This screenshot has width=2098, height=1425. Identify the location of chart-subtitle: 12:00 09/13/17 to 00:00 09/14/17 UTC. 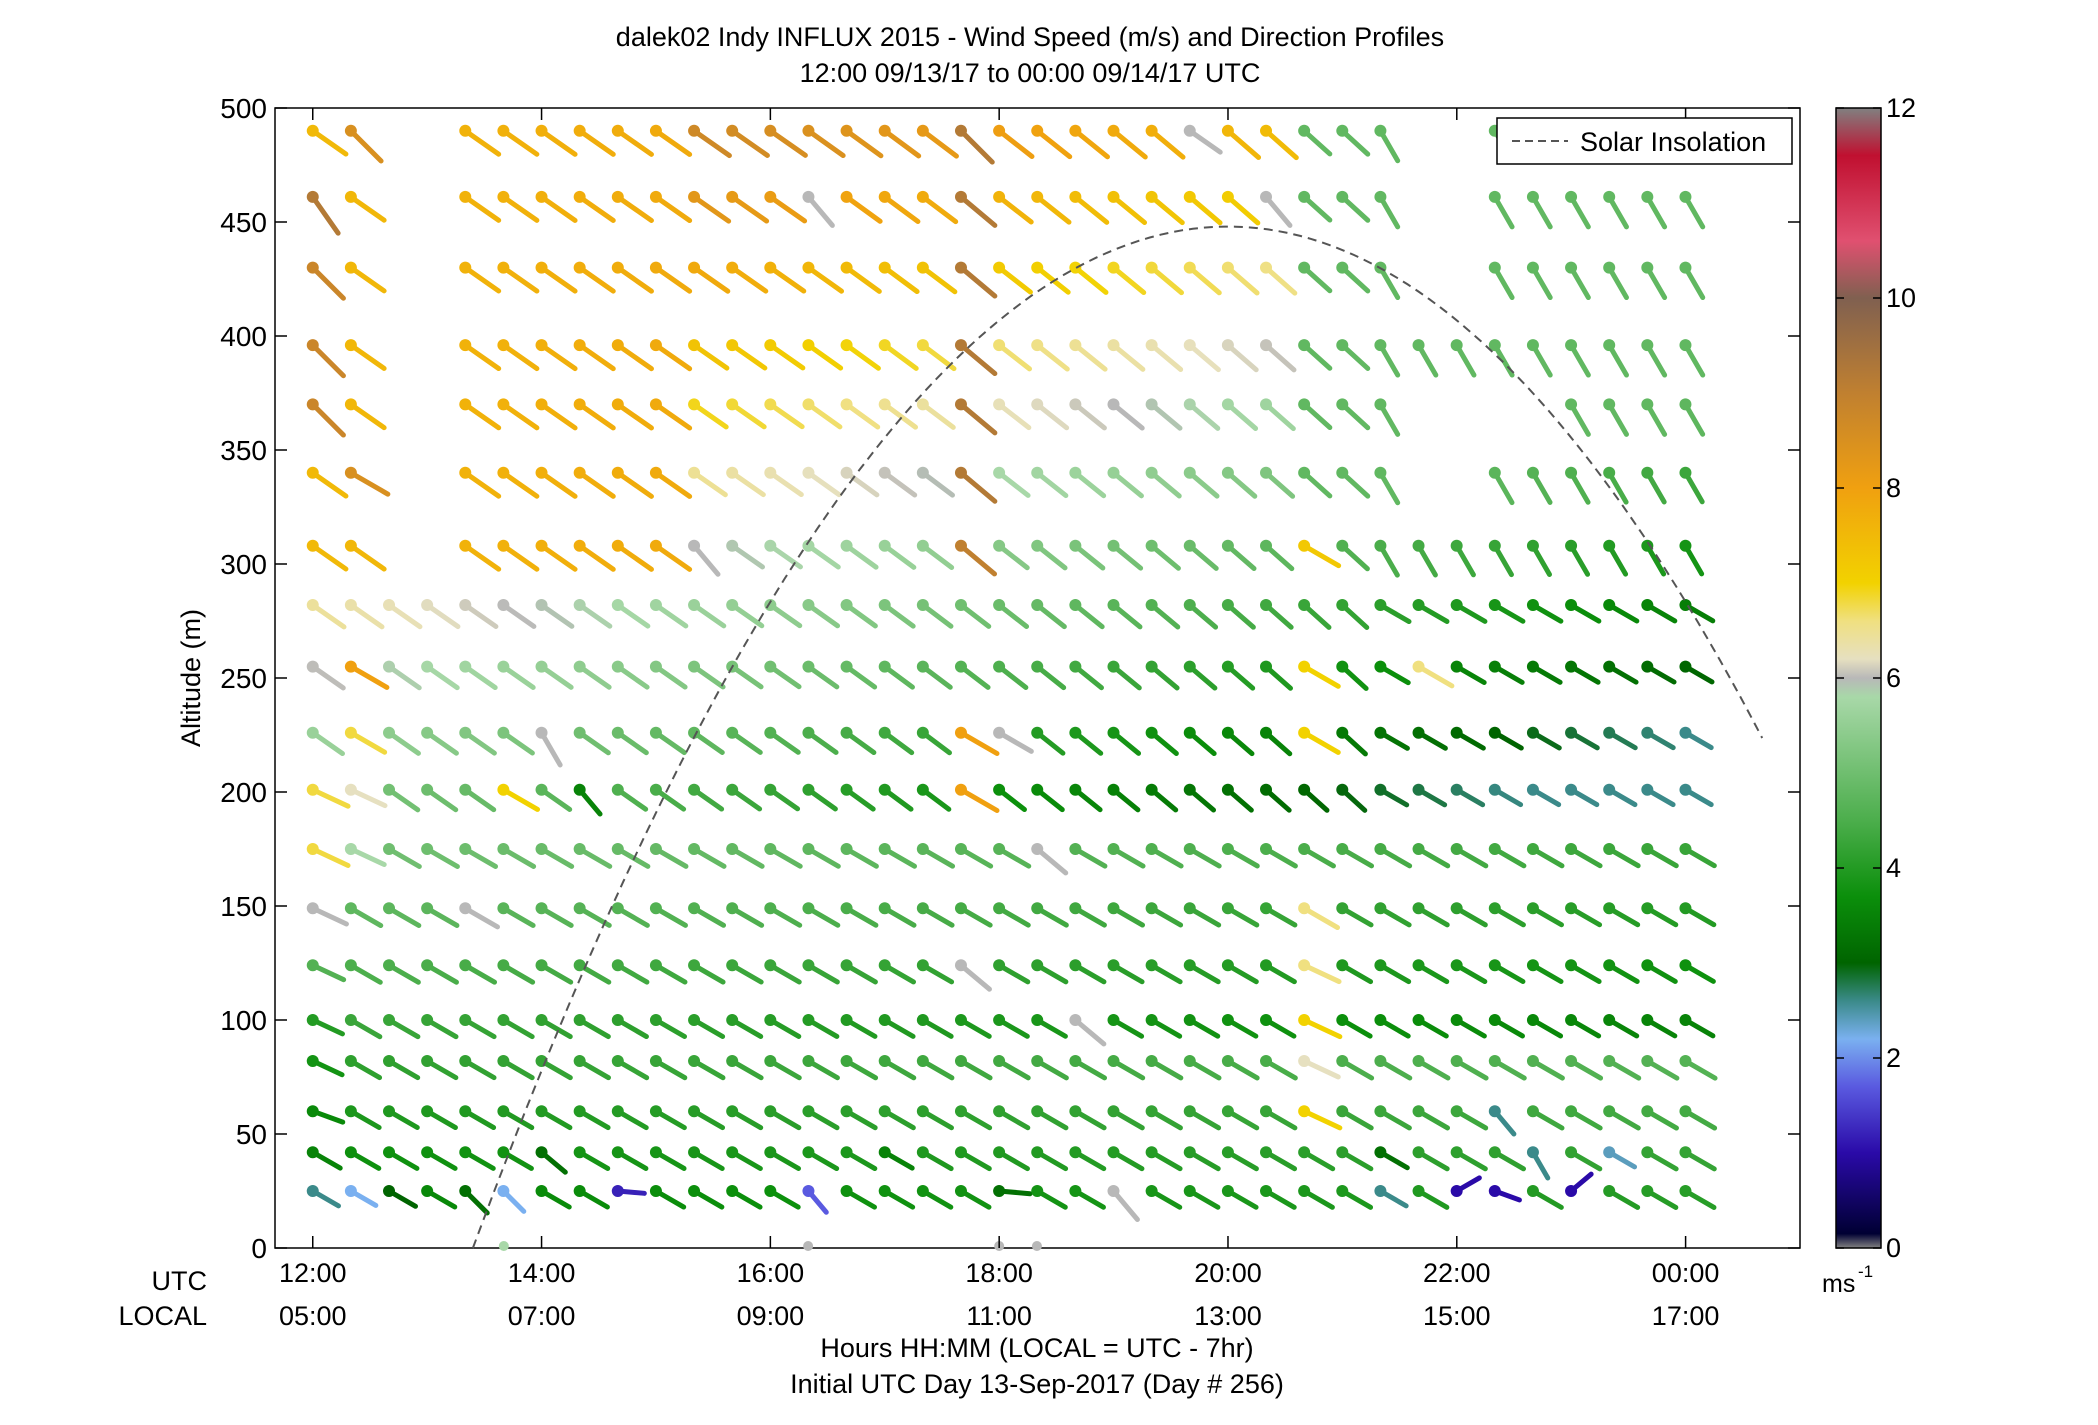
(1030, 73).